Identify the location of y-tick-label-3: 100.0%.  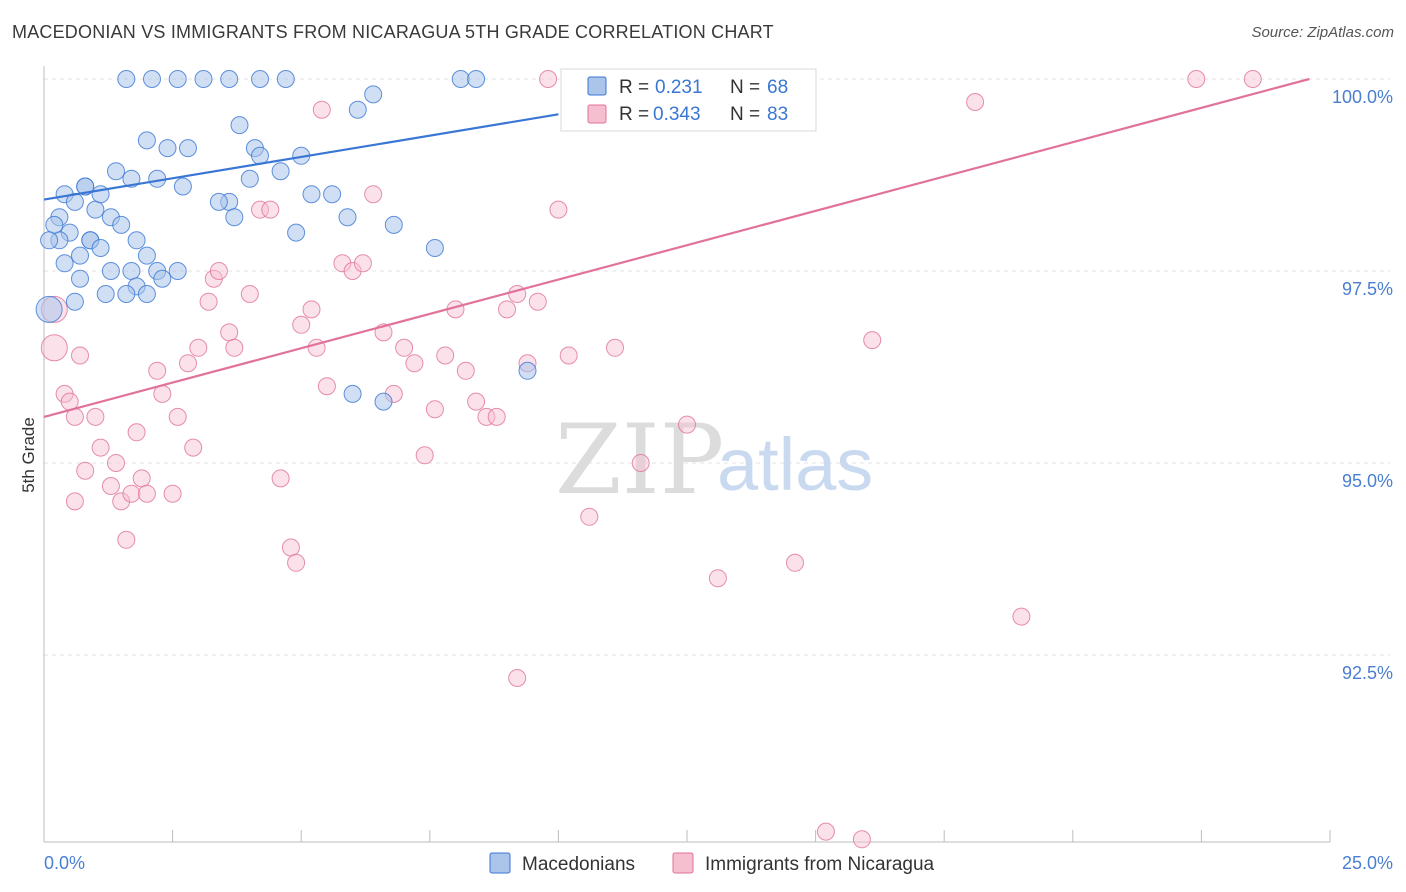
(1362, 97).